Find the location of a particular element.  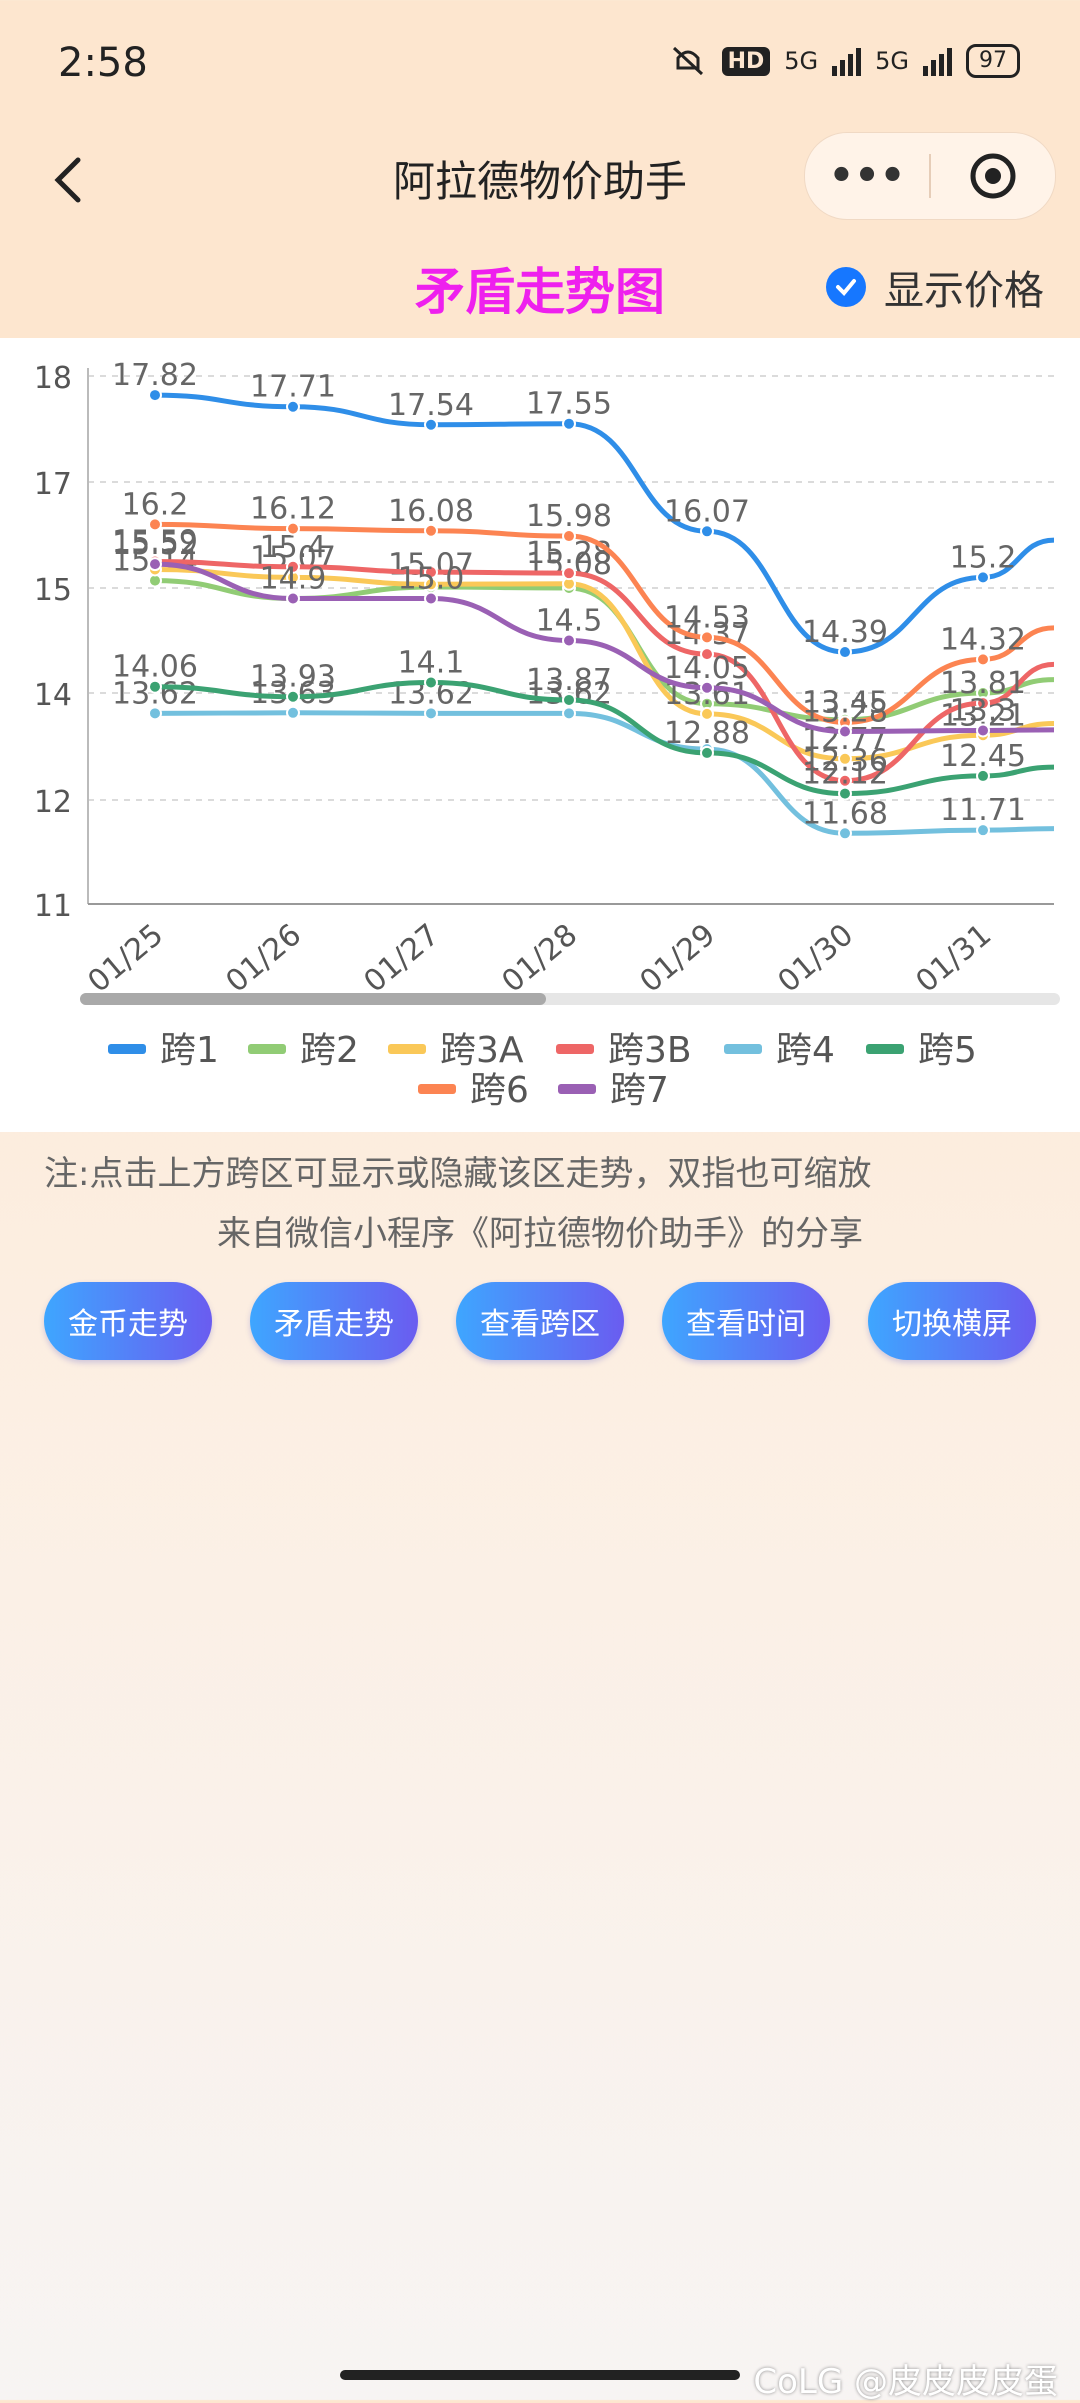

show-price-toggle: 显示价格 is located at coordinates (935, 287).